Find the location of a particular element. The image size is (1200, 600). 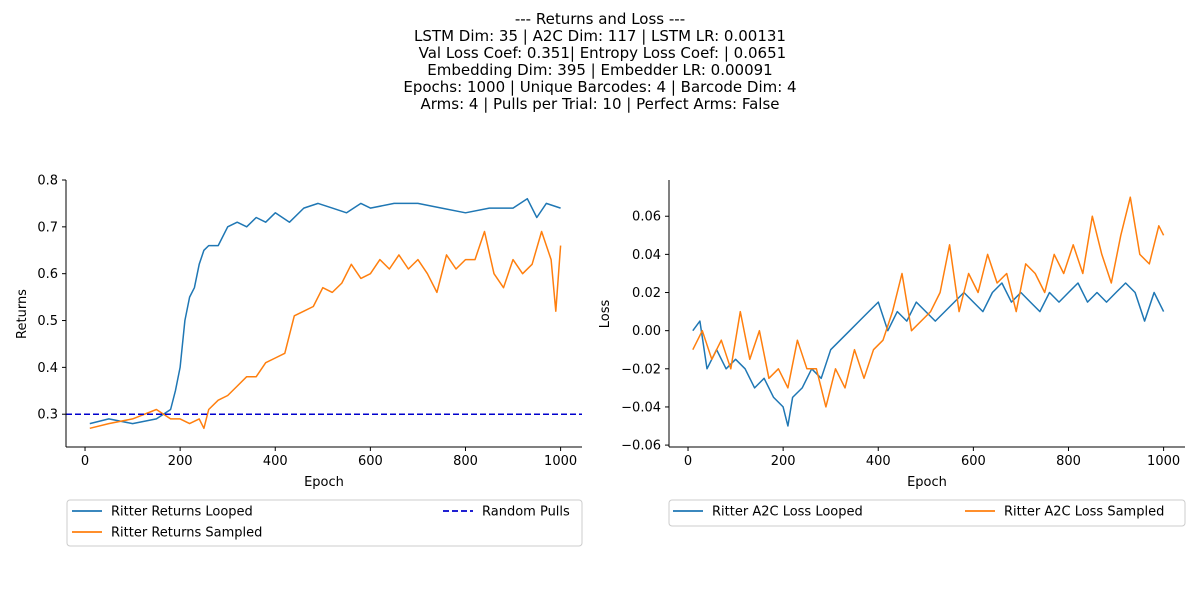

returns-xtick-label: 1000 is located at coordinates (560, 461).